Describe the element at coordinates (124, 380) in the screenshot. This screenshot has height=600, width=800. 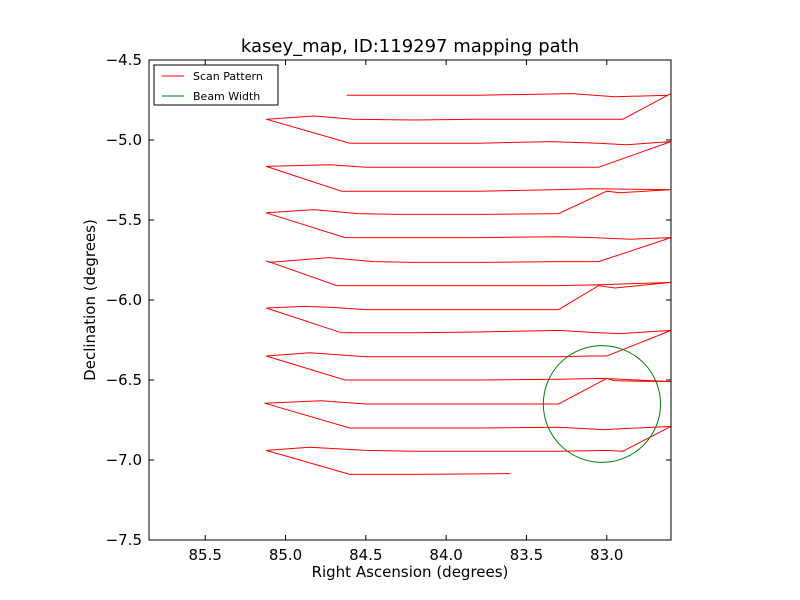
I see `y-tick-label: −6.5` at that location.